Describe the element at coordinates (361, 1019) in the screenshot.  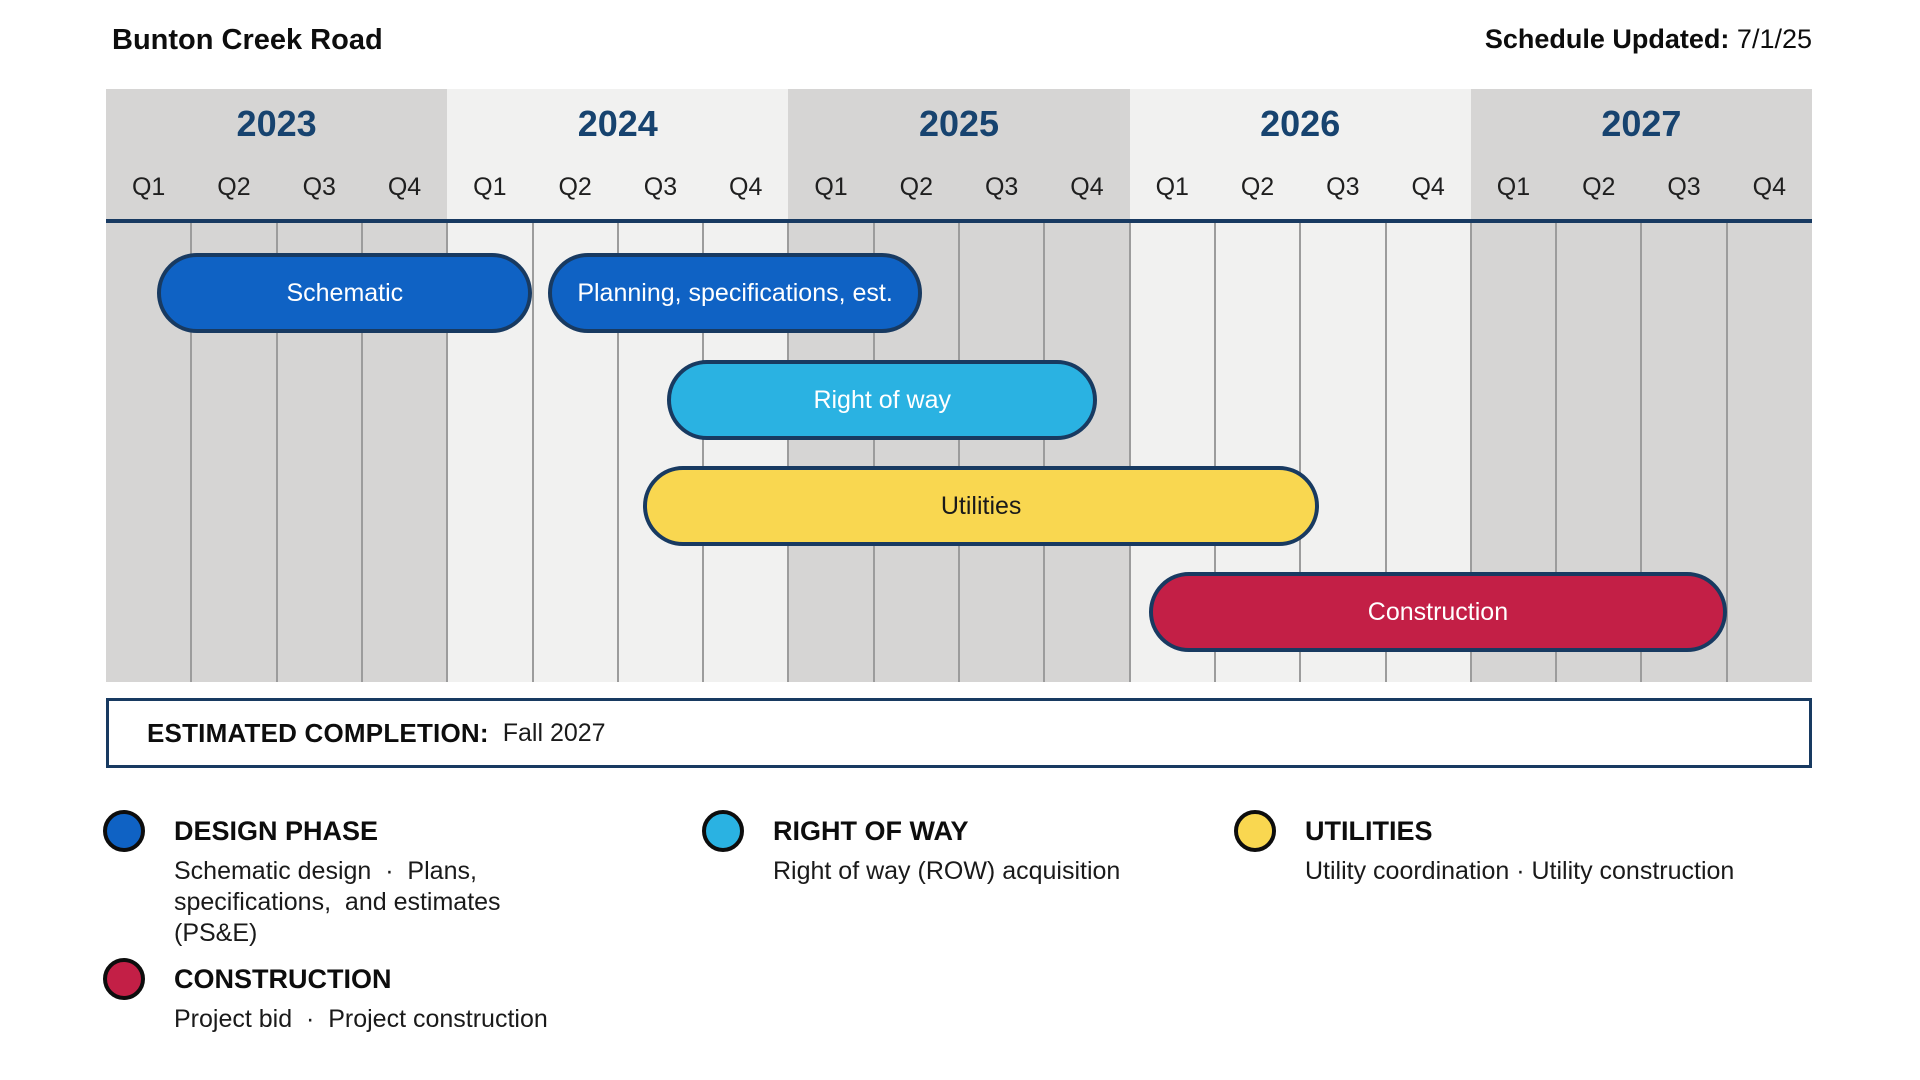
I see `legend-description: Project bid · Project construction` at that location.